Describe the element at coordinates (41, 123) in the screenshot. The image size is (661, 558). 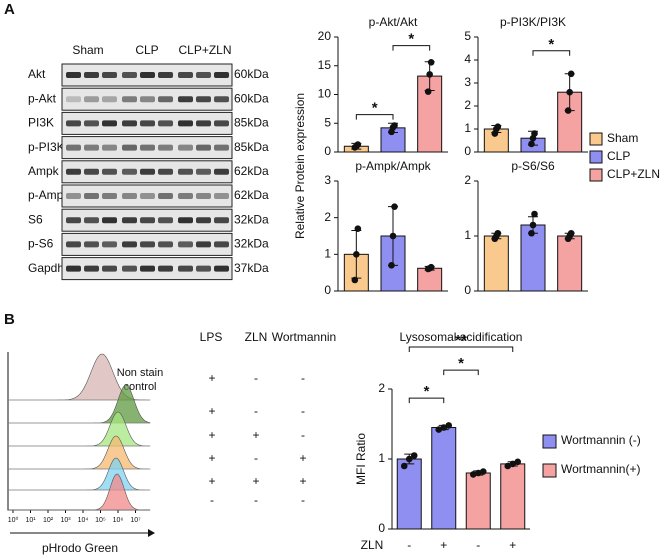
I see `protein-label: PI3K` at that location.